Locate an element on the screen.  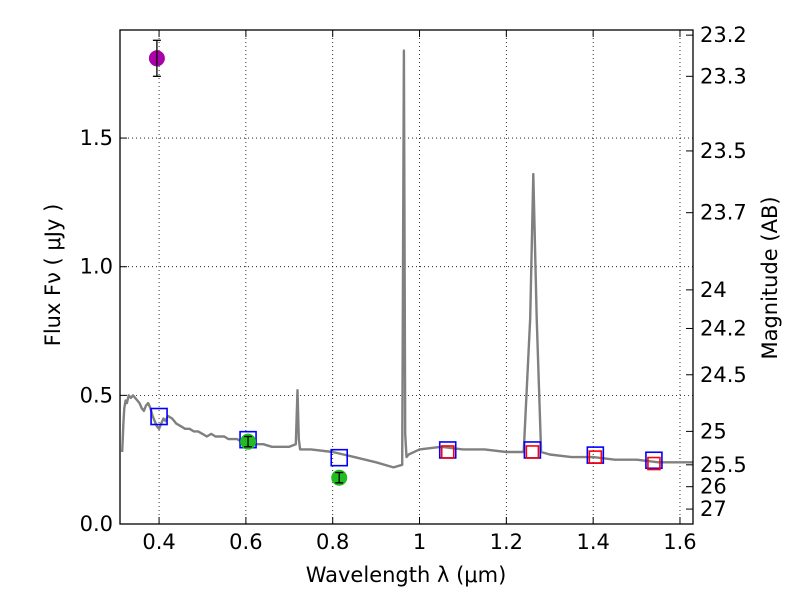
mag-tick-label: 25.5 is located at coordinates (723, 465).